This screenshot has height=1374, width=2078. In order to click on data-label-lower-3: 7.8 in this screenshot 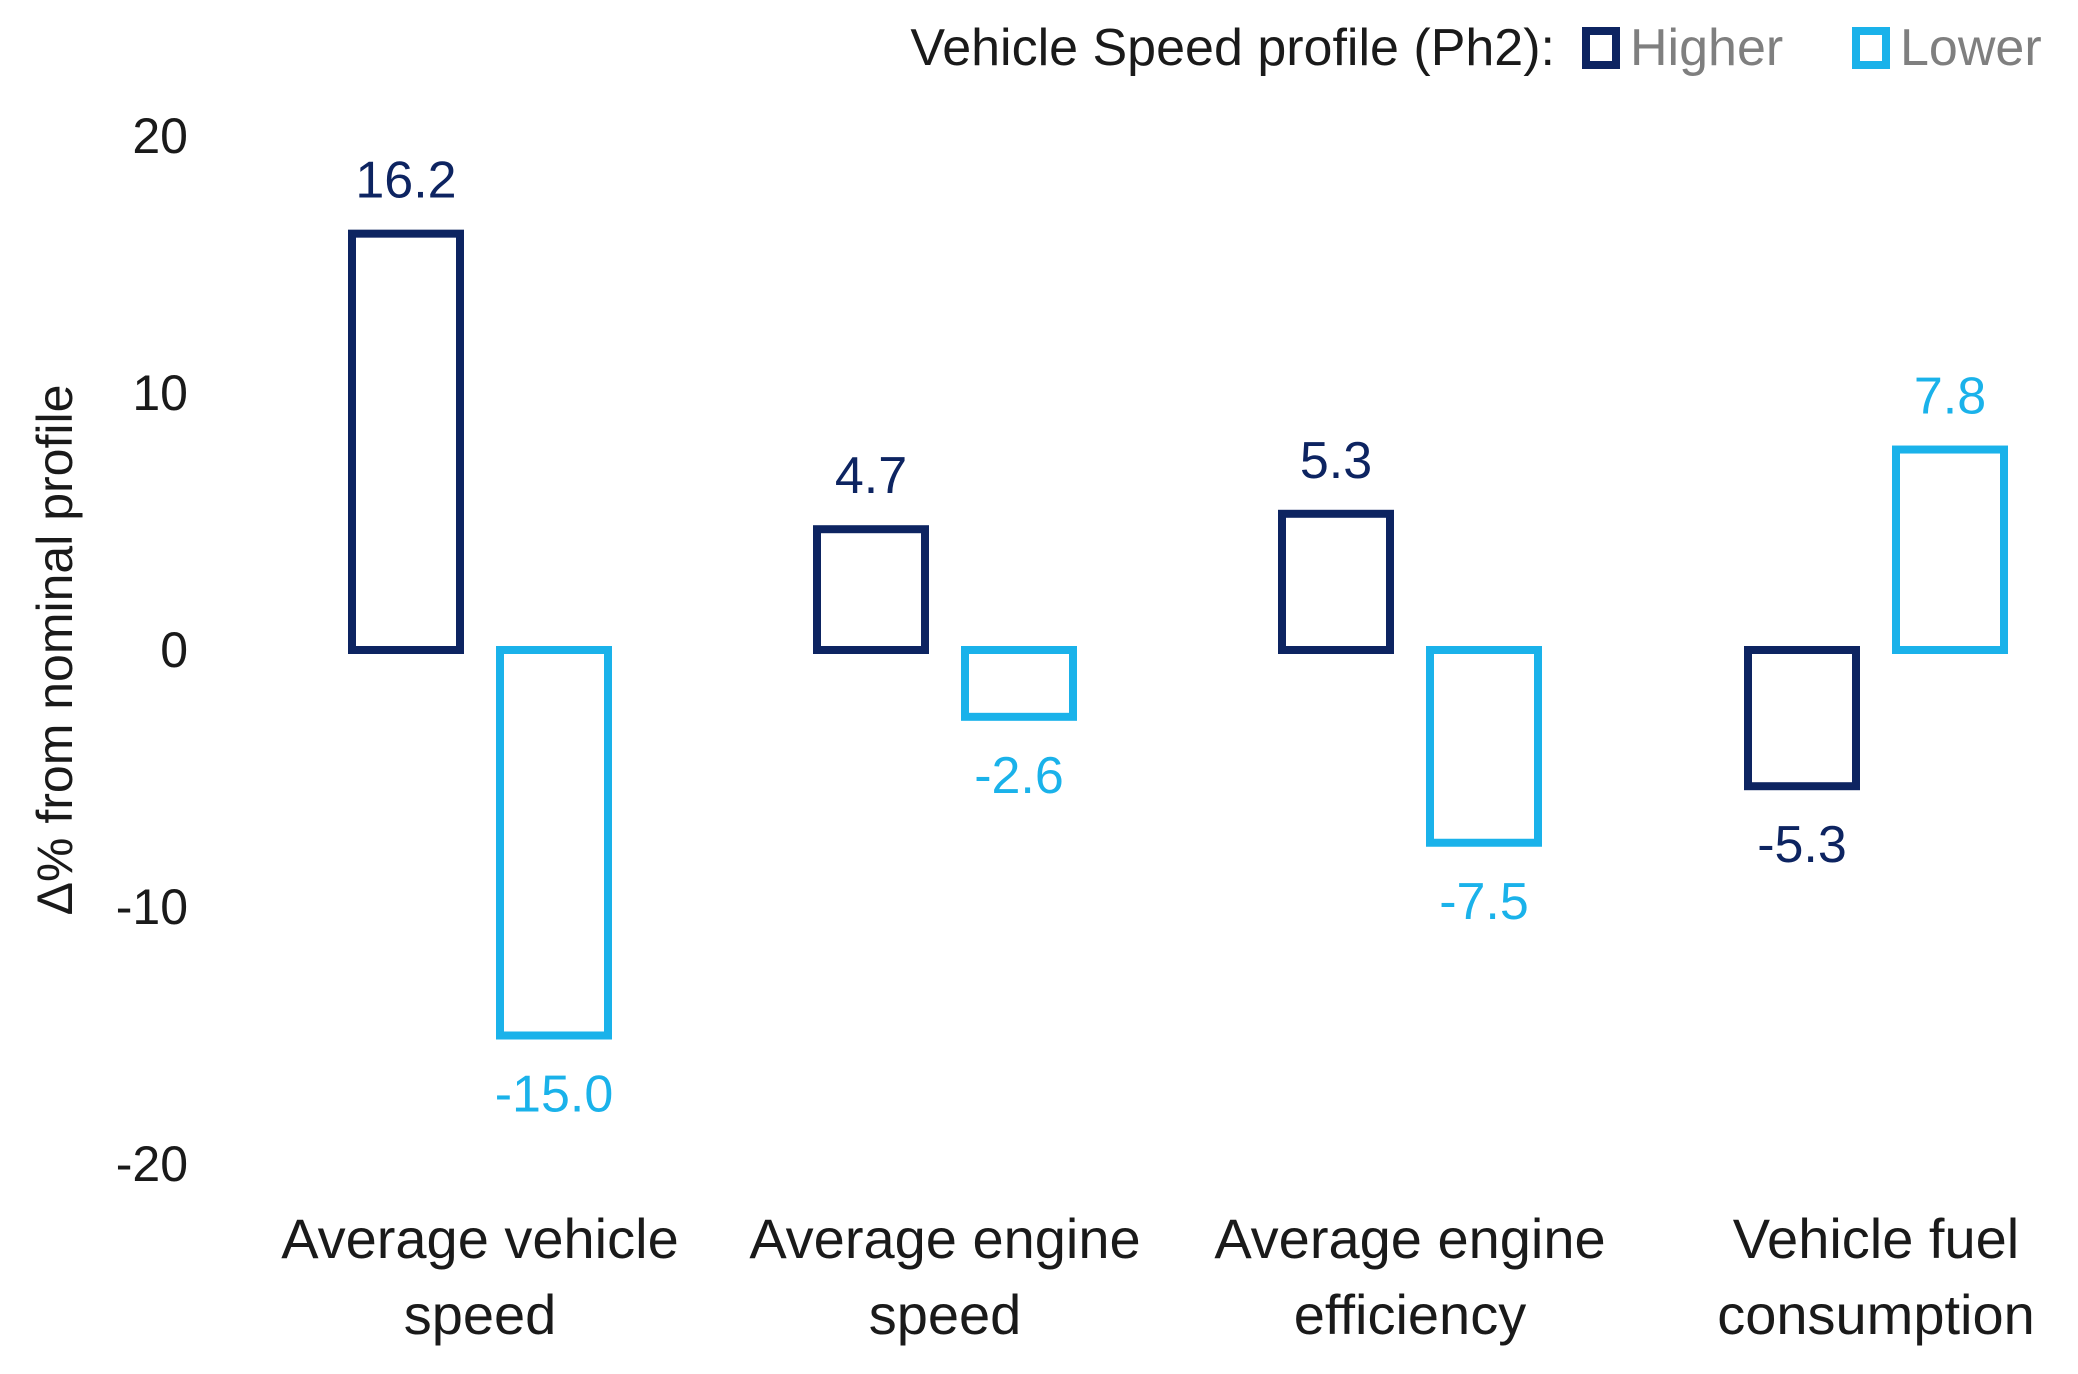, I will do `click(1950, 397)`.